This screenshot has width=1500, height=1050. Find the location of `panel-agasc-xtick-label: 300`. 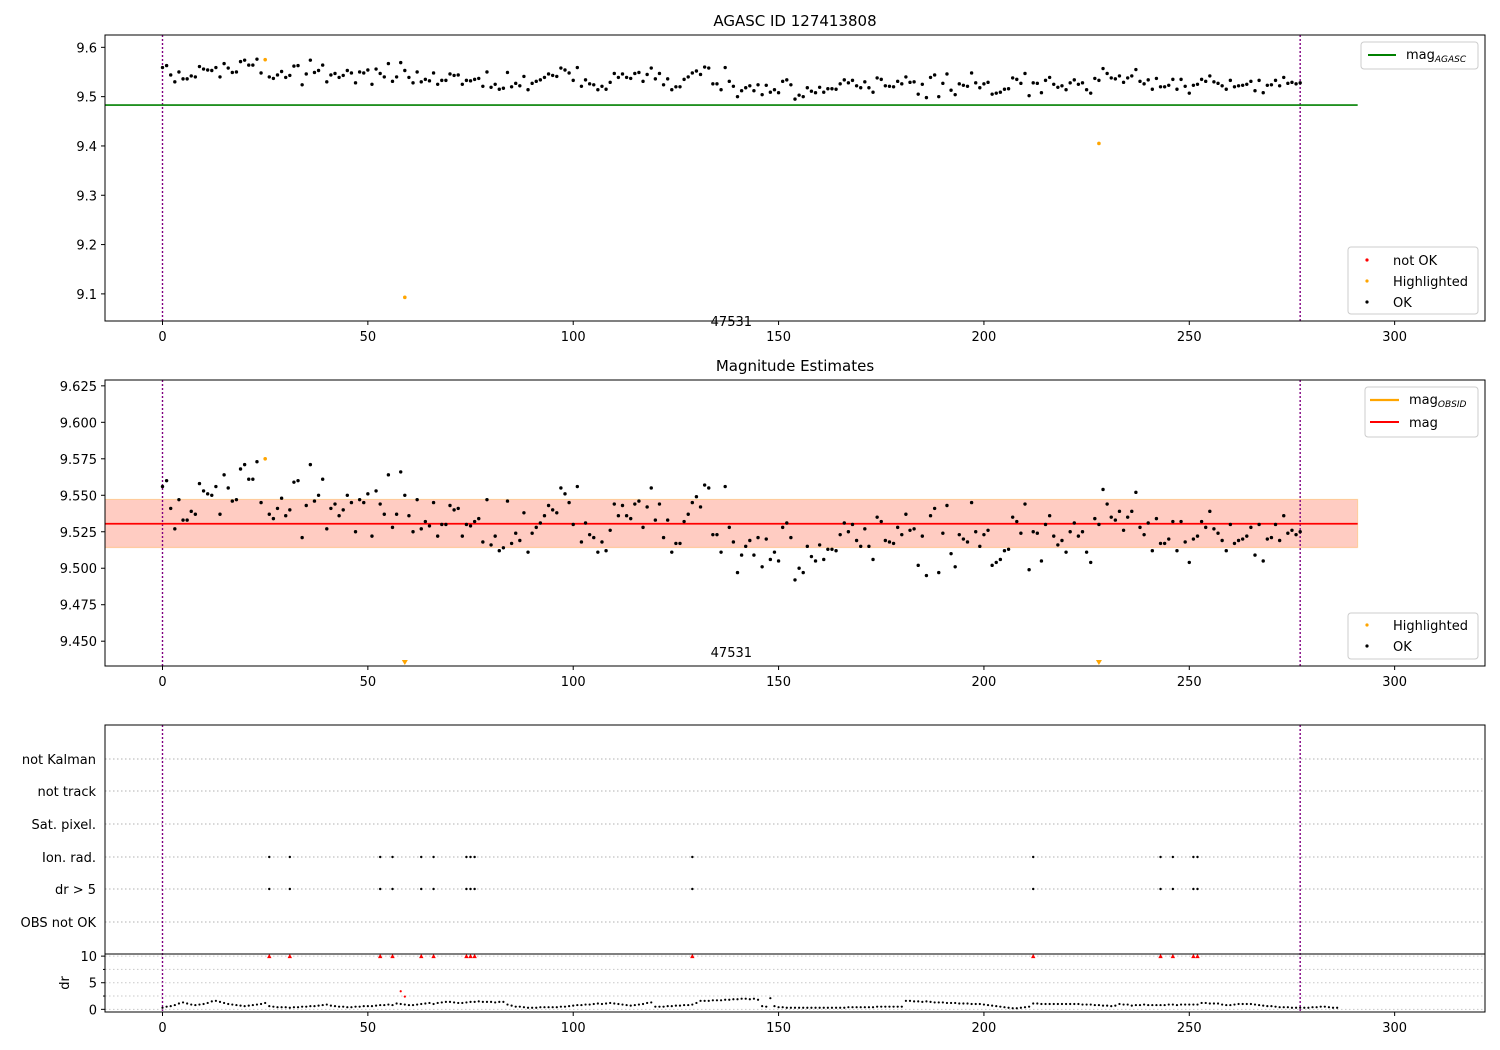

panel-agasc-xtick-label: 300 is located at coordinates (1394, 337).